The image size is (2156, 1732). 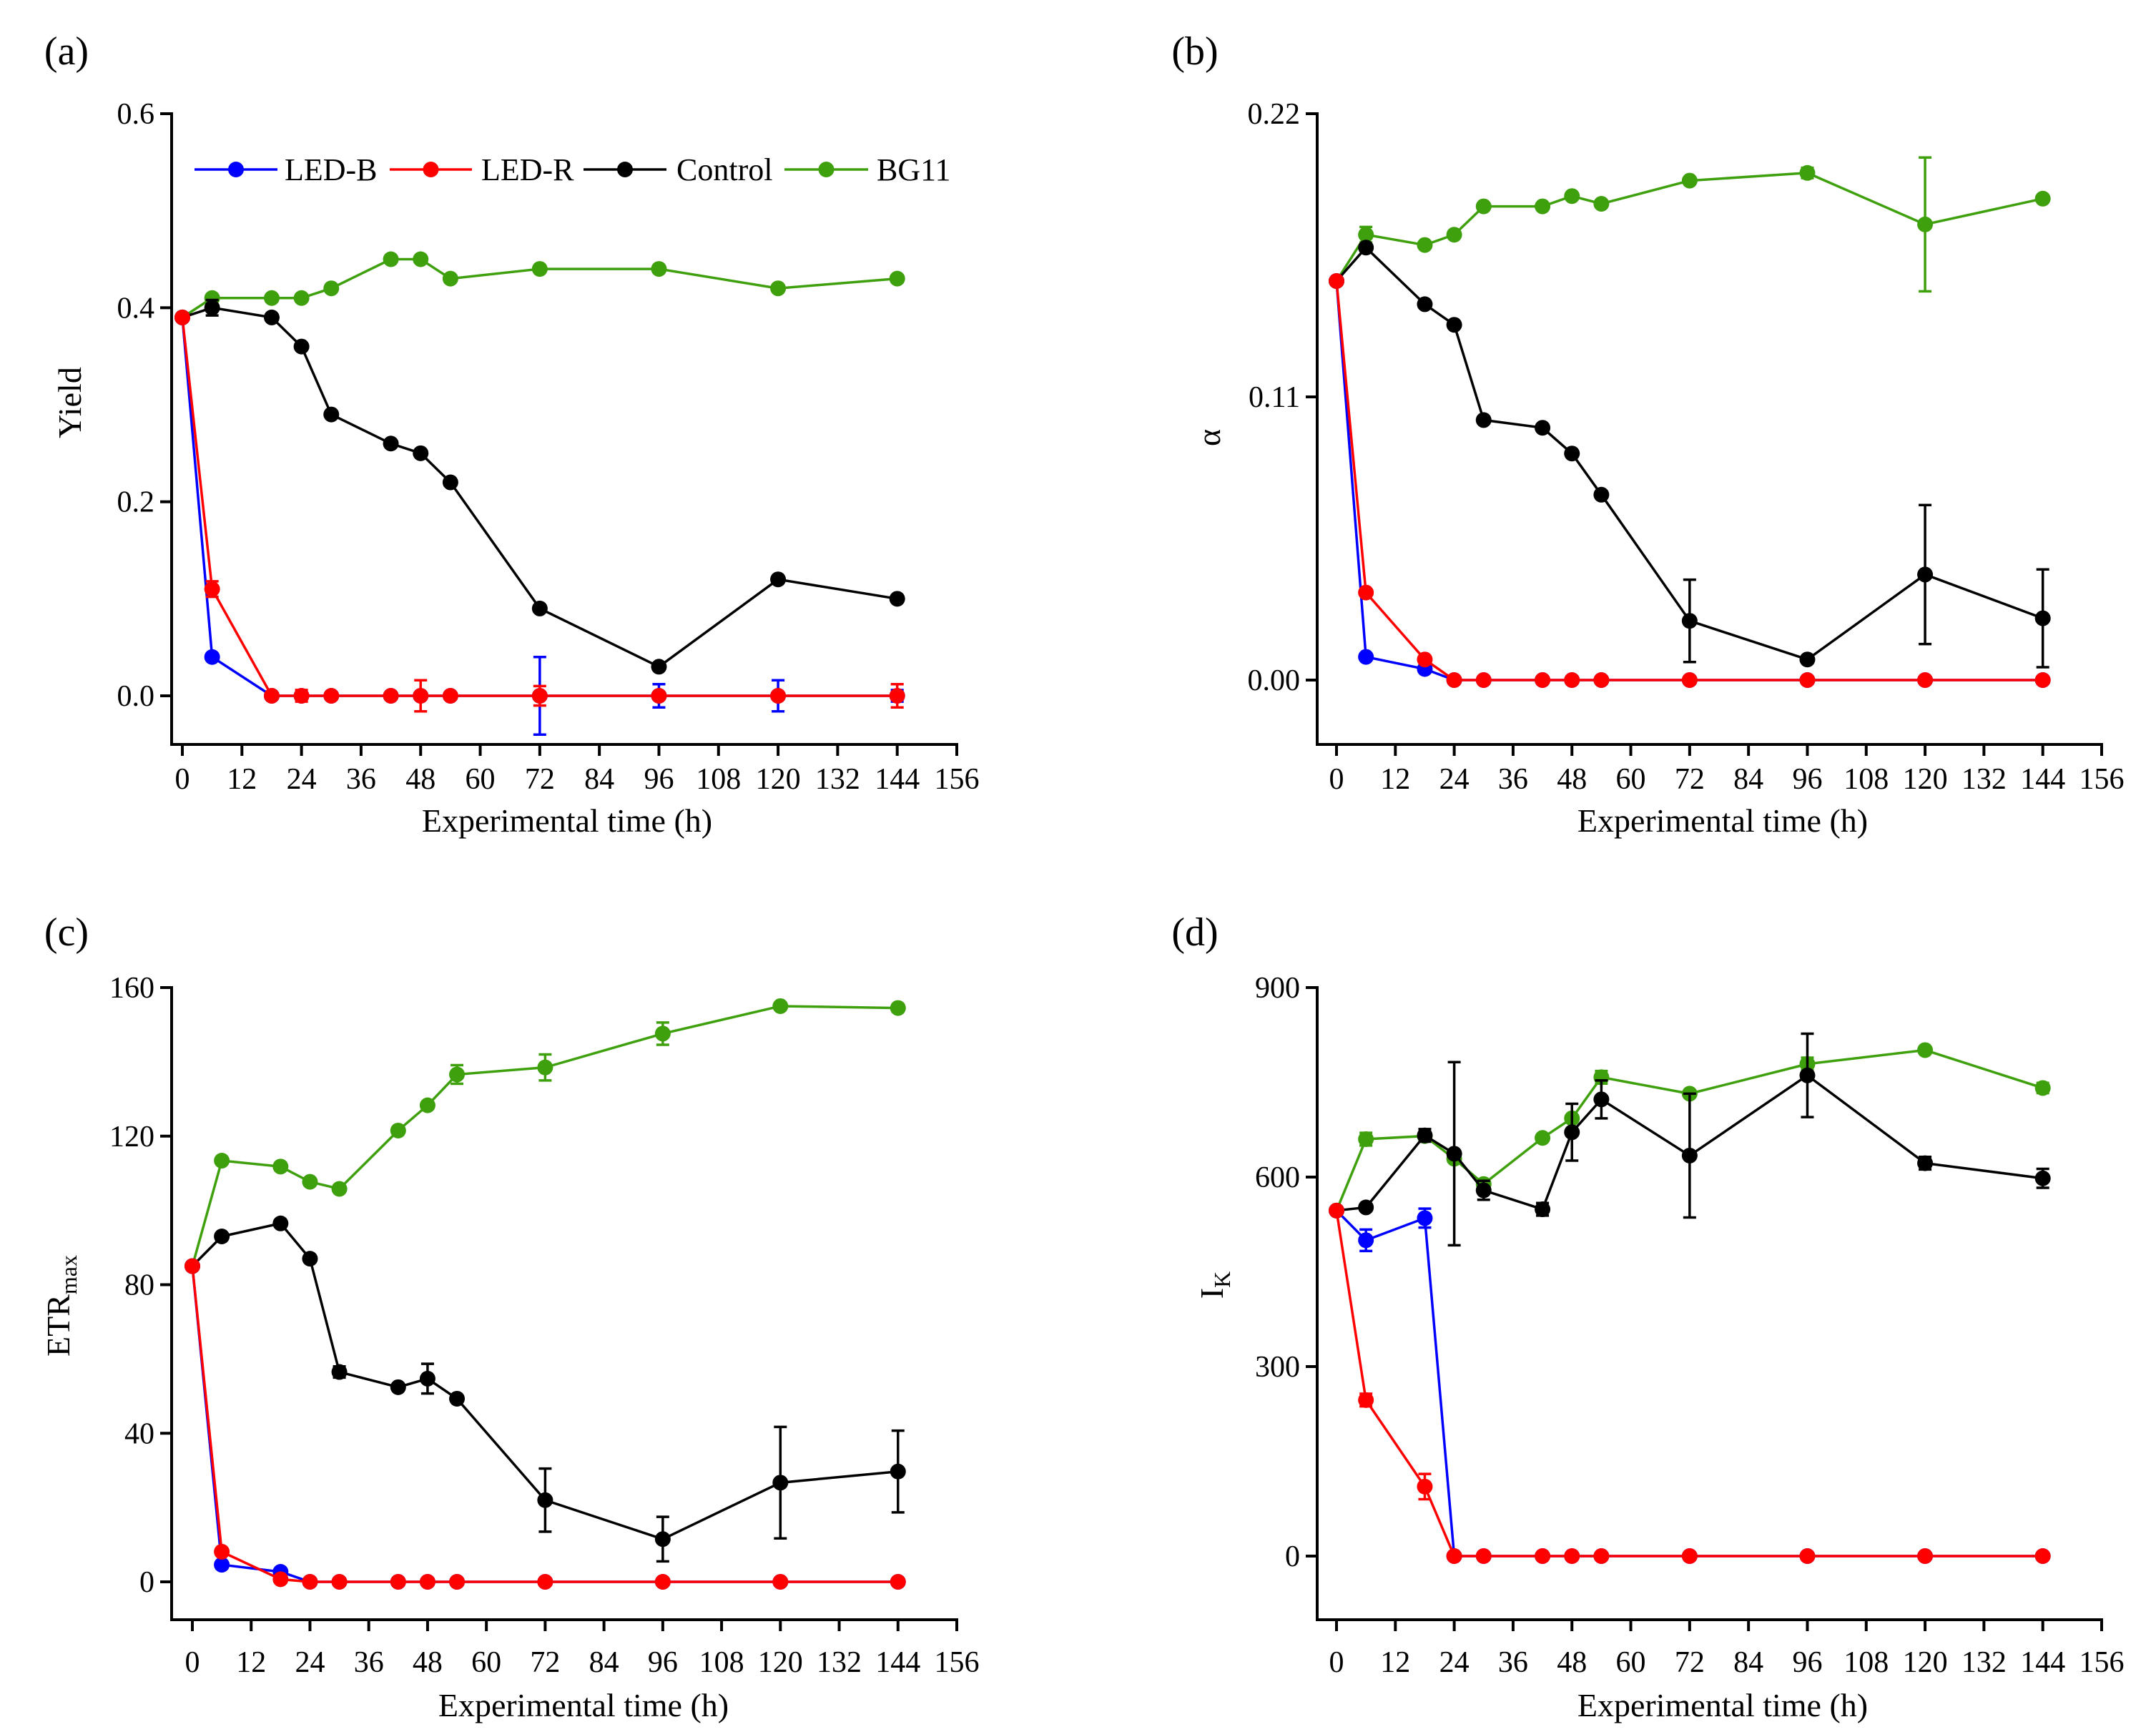 I want to click on y-tick-label: 0.2, so click(x=136, y=503).